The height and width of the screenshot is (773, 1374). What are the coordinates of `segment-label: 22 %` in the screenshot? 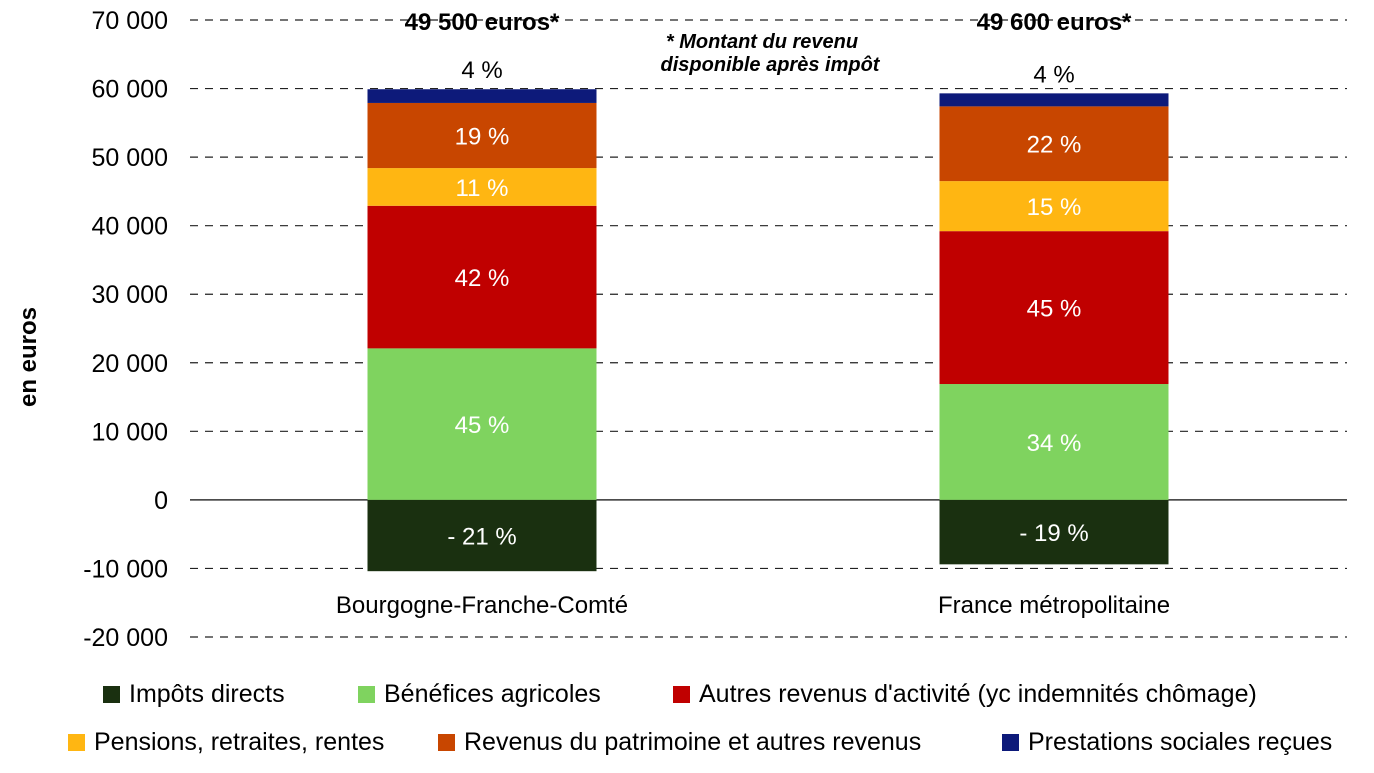 It's located at (1054, 145).